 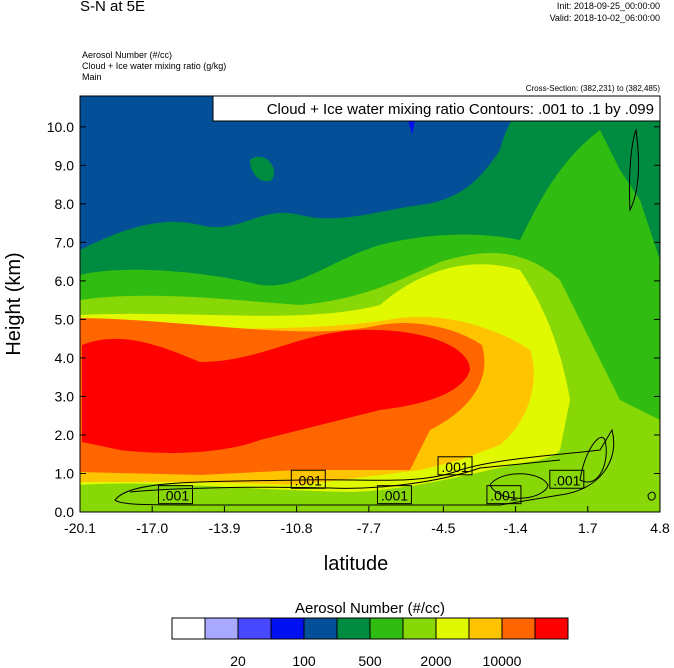 What do you see at coordinates (65, 512) in the screenshot?
I see `y-tick-label: 0.0` at bounding box center [65, 512].